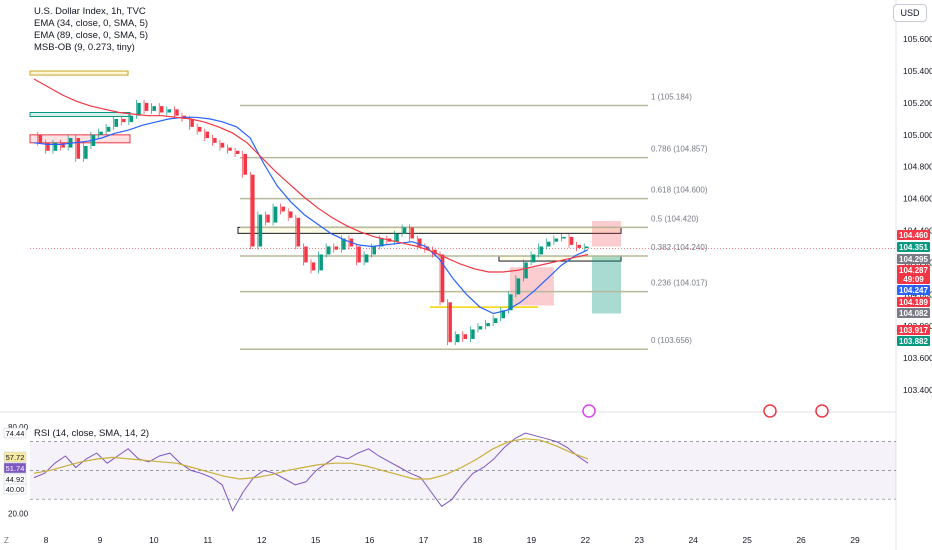 The image size is (932, 550). What do you see at coordinates (91, 23) in the screenshot?
I see `indicator-ema-34: EMA (34, close, 0, SMA, 5)` at bounding box center [91, 23].